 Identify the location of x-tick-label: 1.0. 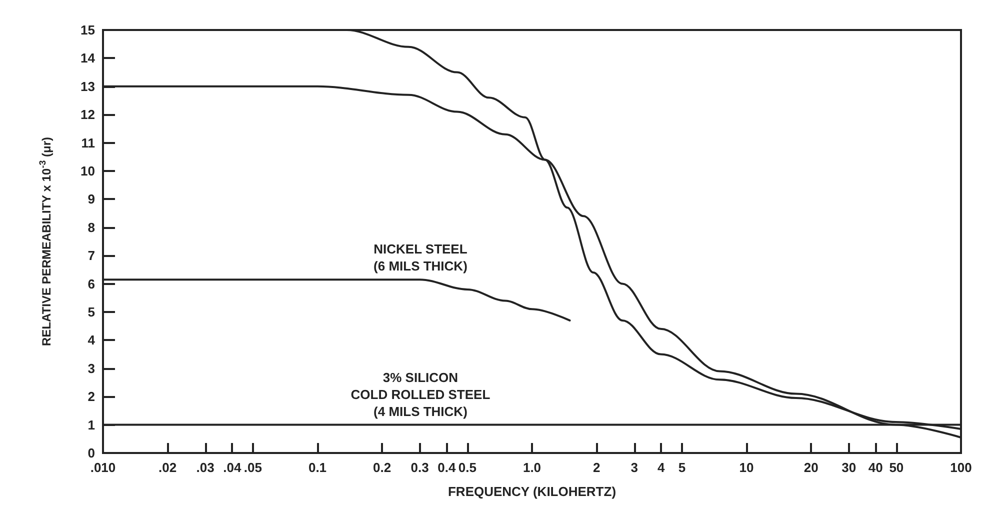
(532, 467).